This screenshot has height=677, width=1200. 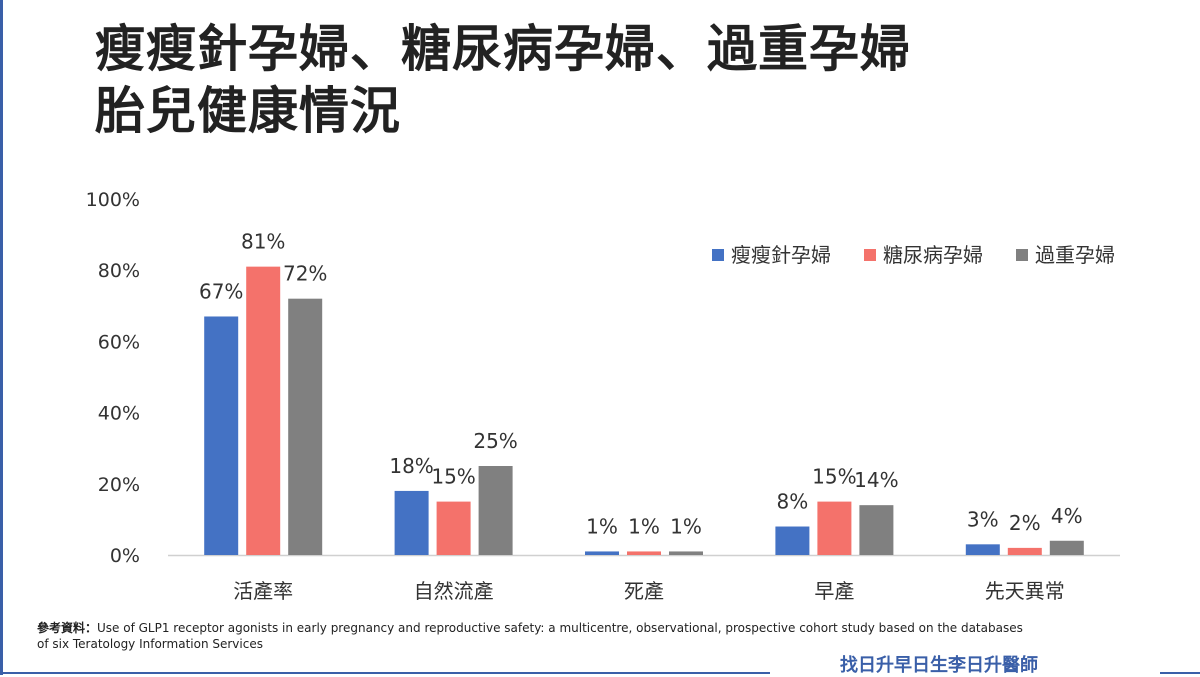 I want to click on category-label: 自然流產, so click(x=454, y=591).